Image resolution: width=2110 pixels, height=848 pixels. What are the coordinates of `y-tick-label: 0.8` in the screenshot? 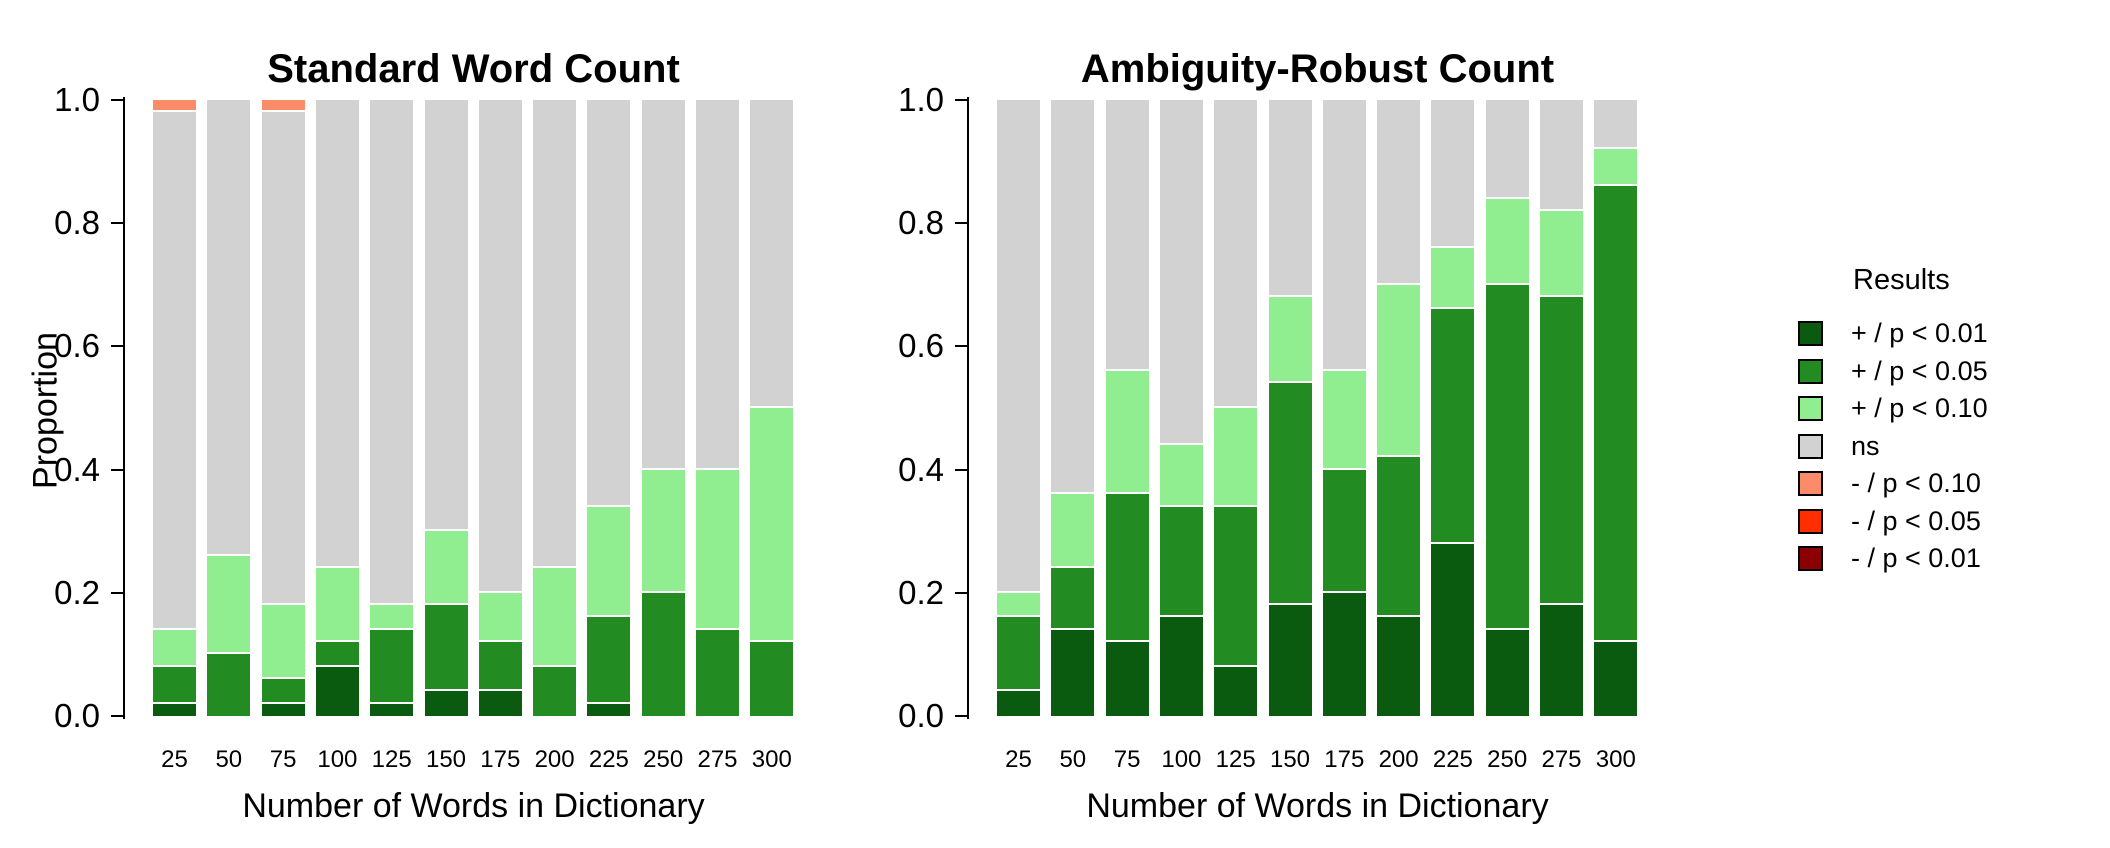 It's located at (921, 223).